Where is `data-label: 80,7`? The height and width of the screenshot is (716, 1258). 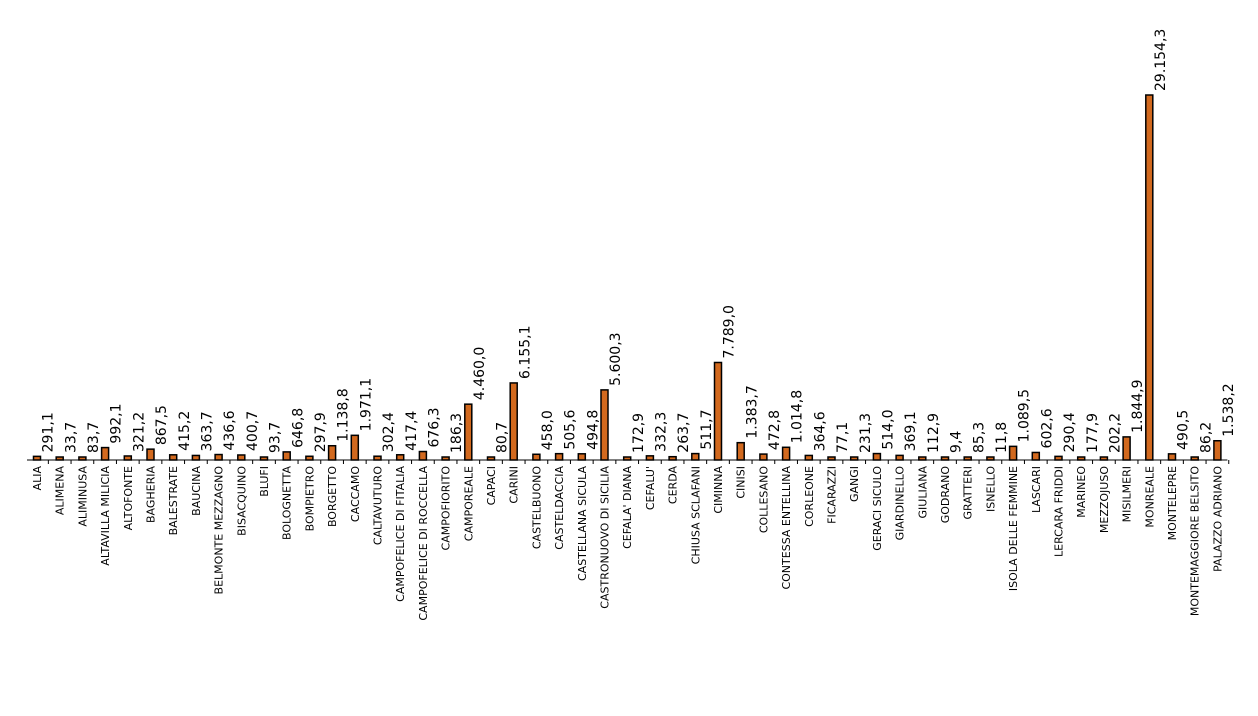 data-label: 80,7 is located at coordinates (503, 437).